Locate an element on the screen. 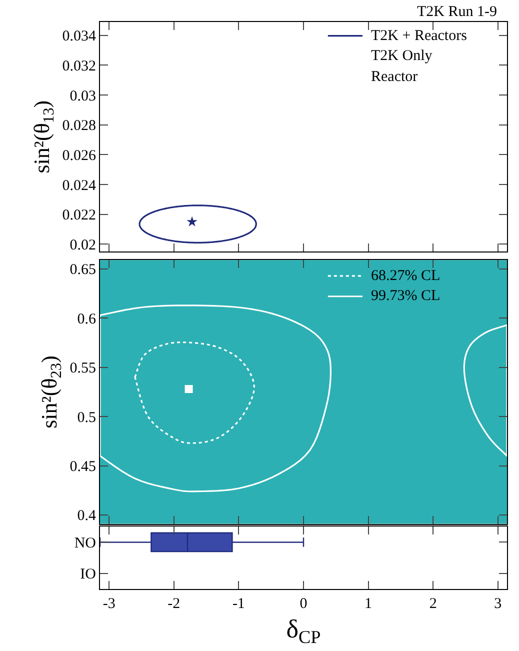 The height and width of the screenshot is (651, 519). annotation: T2K + Reactors is located at coordinates (419, 36).